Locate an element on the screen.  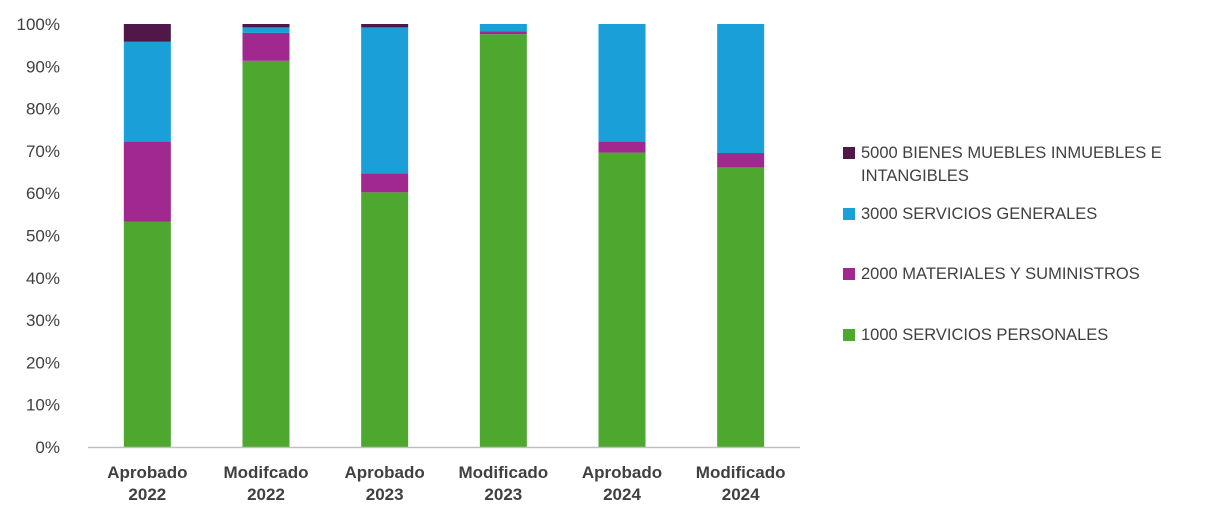
y-tick-label: 50% is located at coordinates (43, 236).